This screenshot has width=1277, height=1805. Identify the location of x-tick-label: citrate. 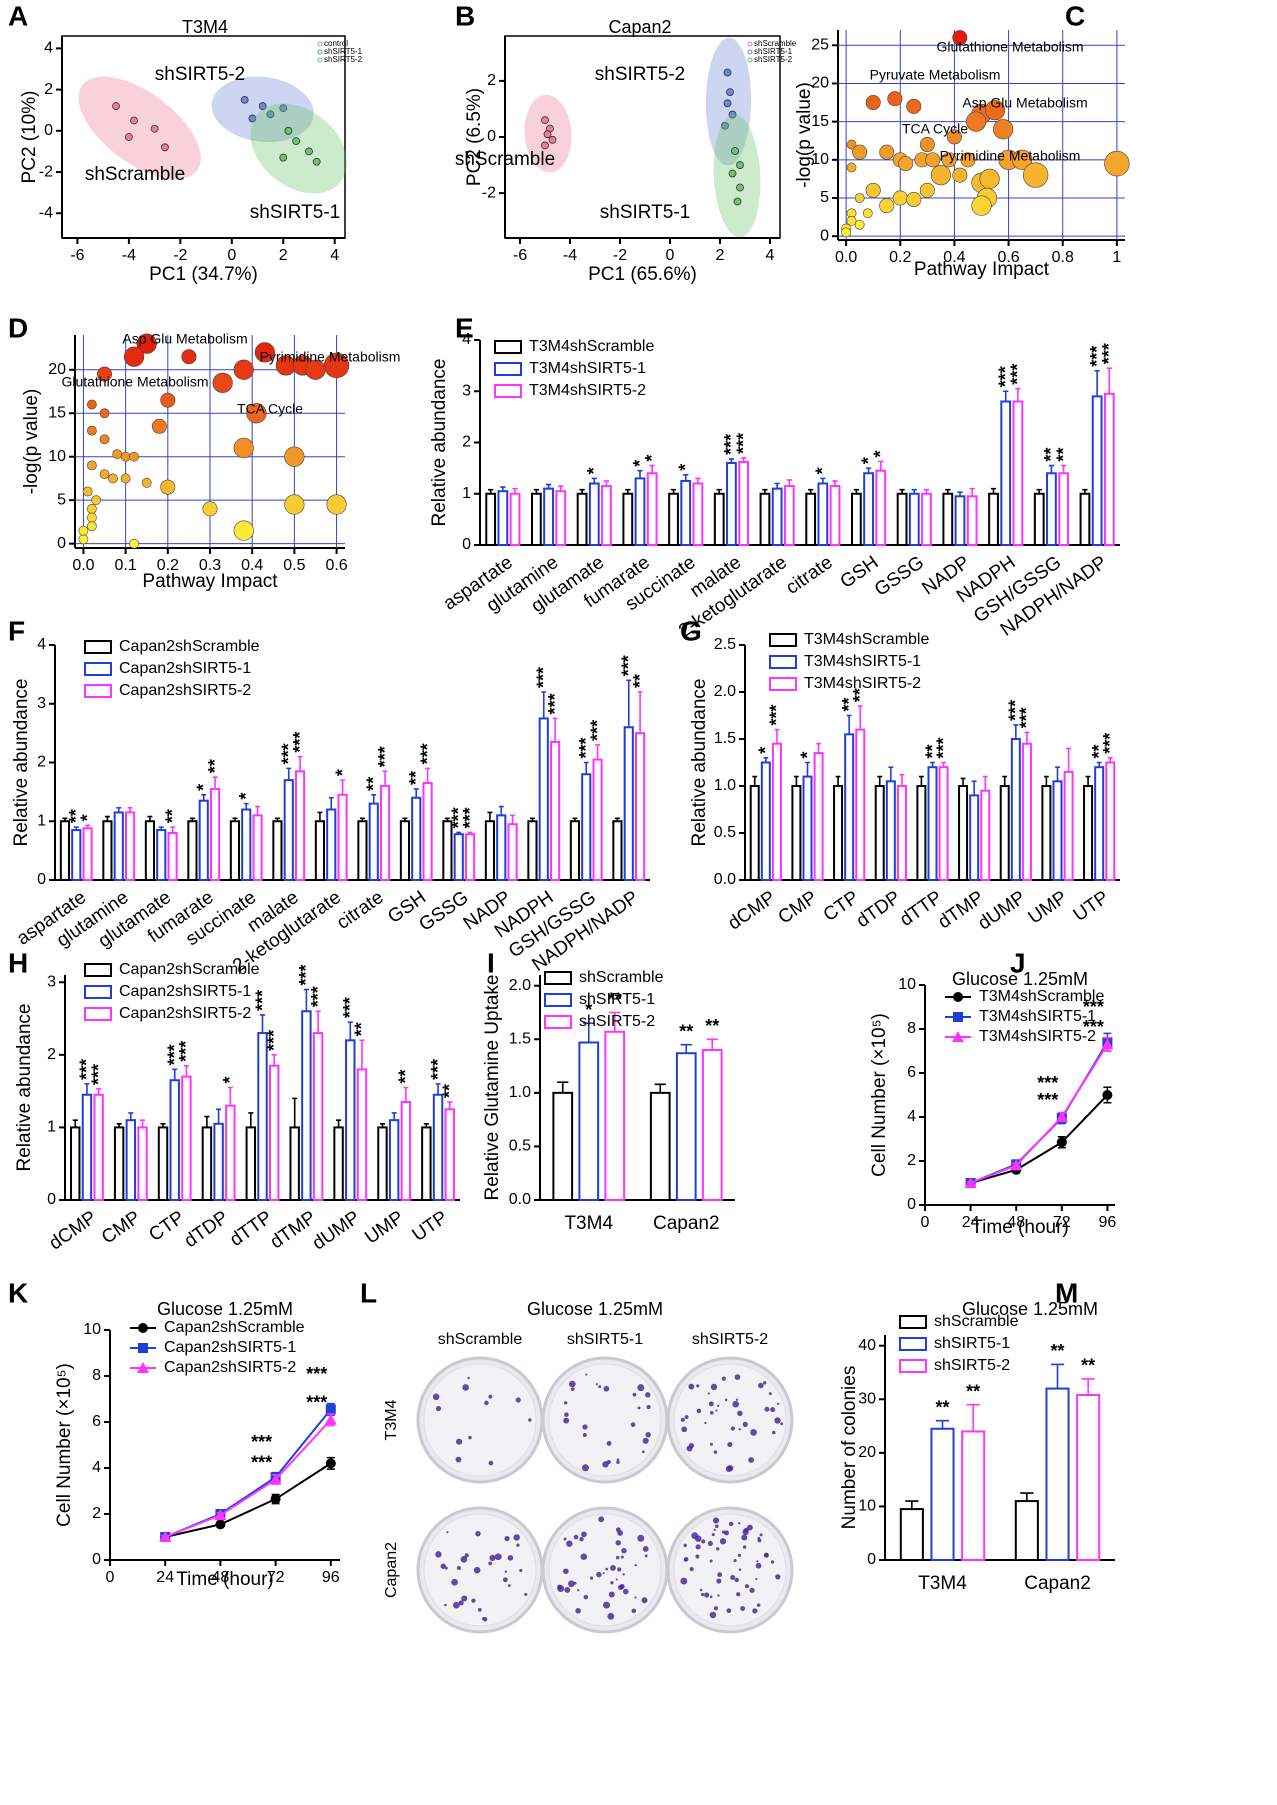
(809, 575).